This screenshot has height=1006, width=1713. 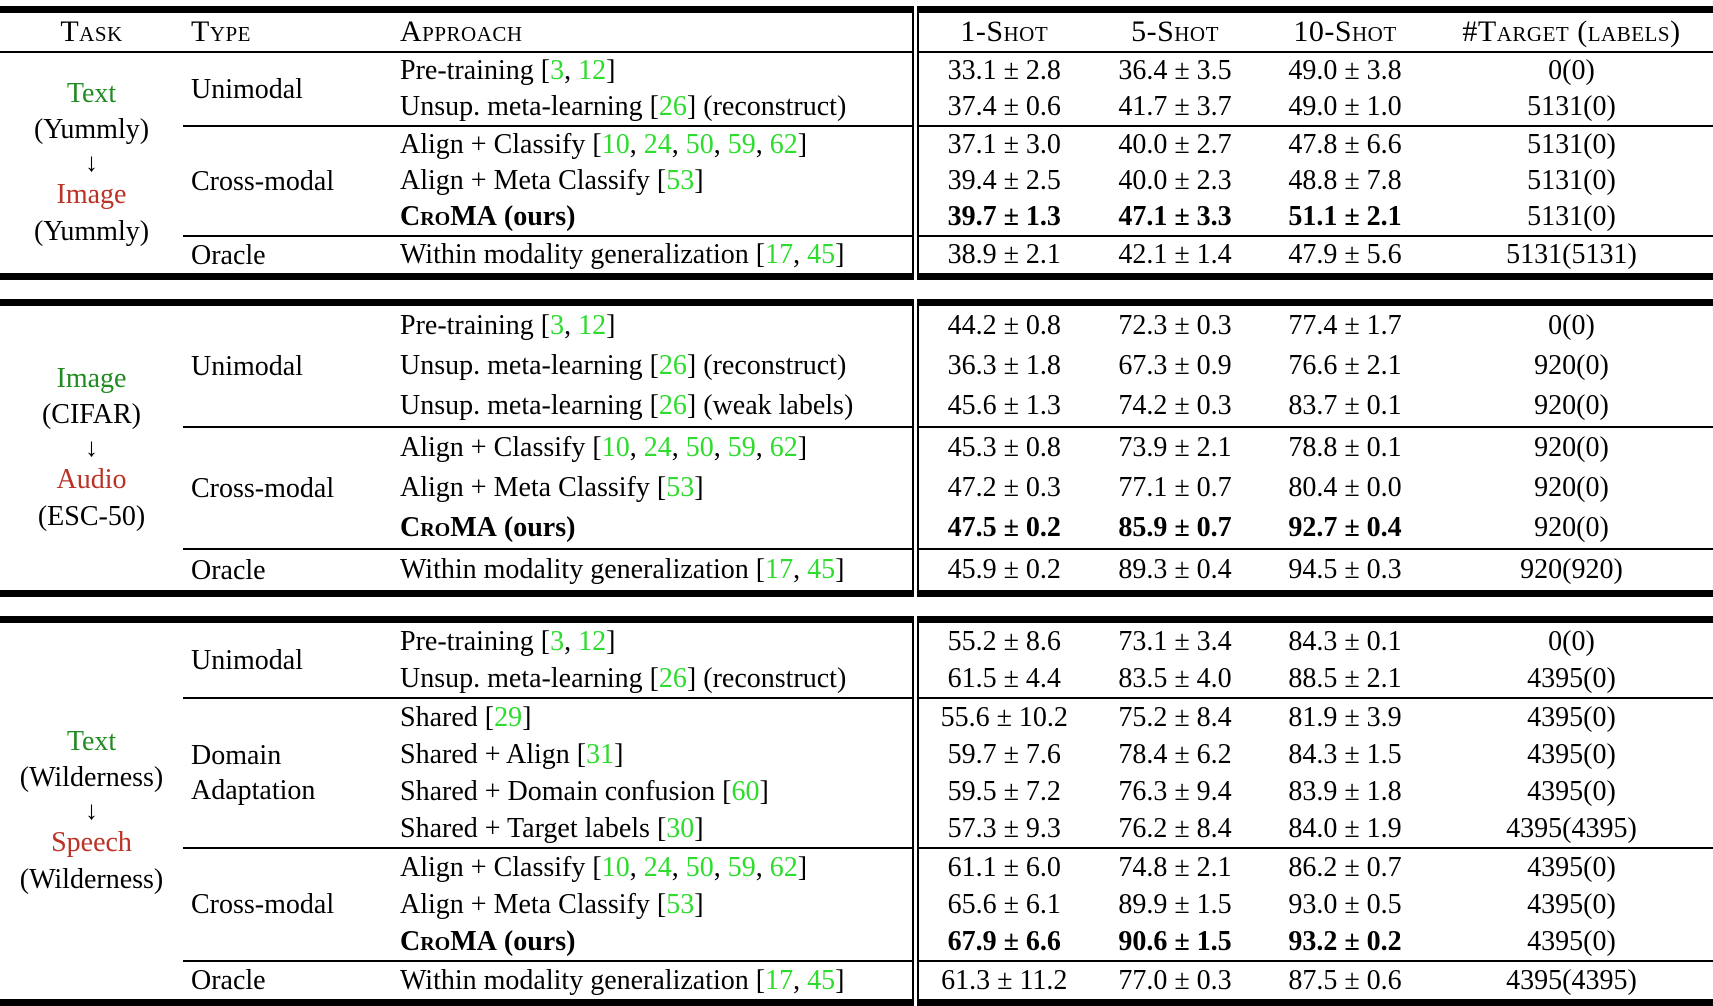 What do you see at coordinates (1175, 571) in the screenshot?
I see `cell-5-shot: 89.3 ± 0.4` at bounding box center [1175, 571].